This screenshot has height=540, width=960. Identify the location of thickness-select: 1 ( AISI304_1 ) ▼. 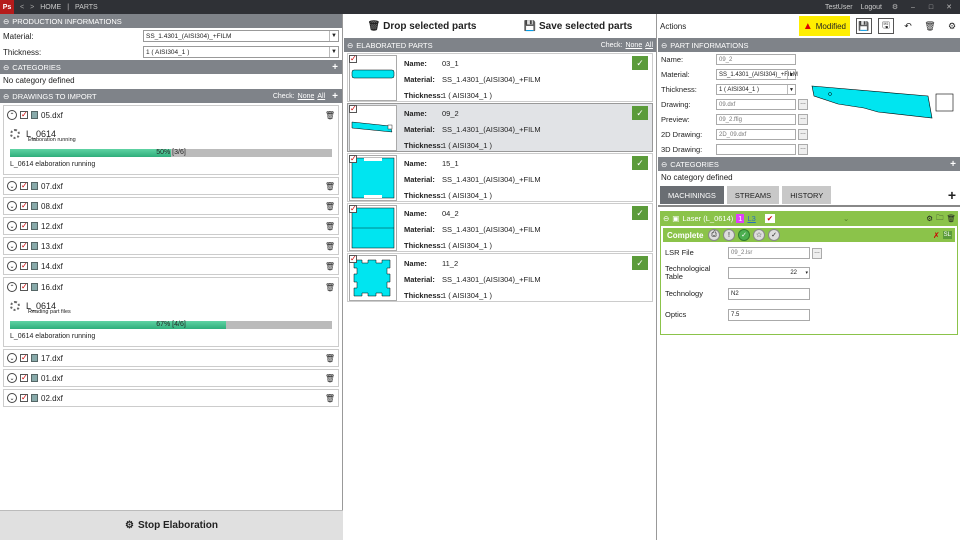
(241, 52).